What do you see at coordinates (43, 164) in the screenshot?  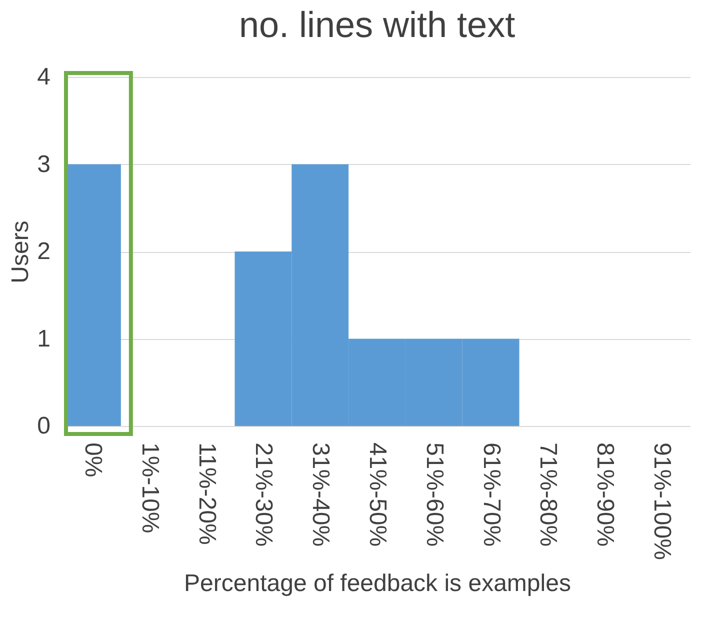 I see `y-tick-label: 3` at bounding box center [43, 164].